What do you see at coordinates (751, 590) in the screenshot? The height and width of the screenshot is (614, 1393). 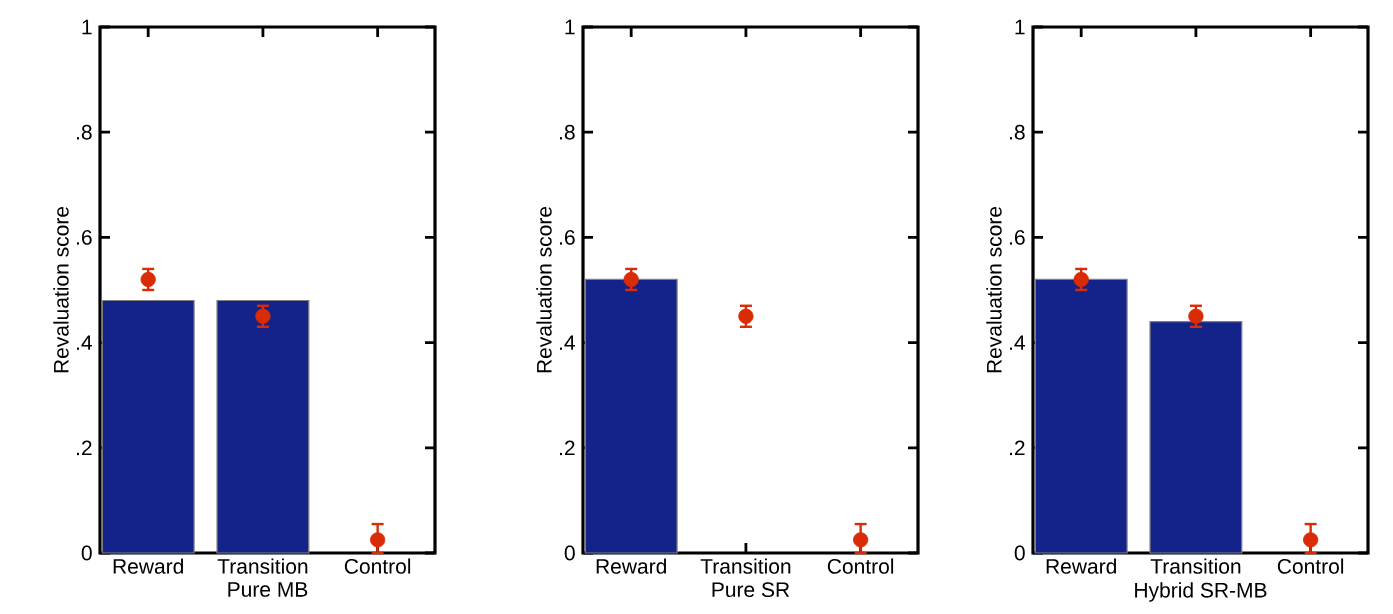 I see `x-axis-title: Pure SR` at bounding box center [751, 590].